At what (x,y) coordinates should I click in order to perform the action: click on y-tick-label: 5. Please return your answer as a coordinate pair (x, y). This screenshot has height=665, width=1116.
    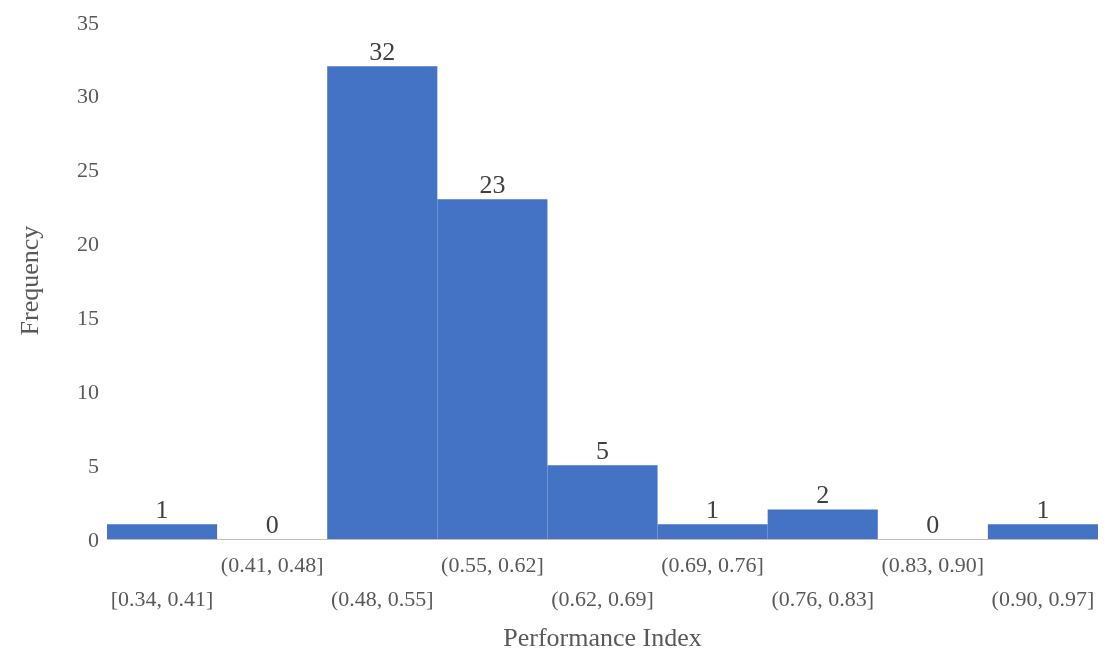
    Looking at the image, I should click on (93, 465).